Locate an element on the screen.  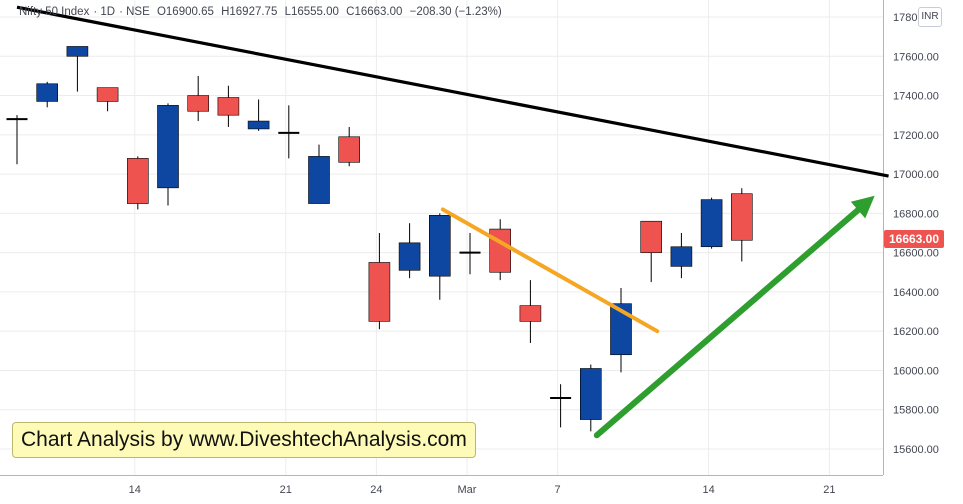
y-tick-label: 16600.00 is located at coordinates (916, 254).